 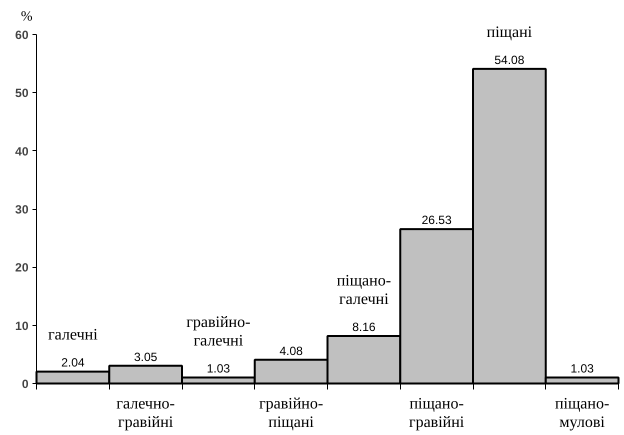 What do you see at coordinates (509, 59) in the screenshot?
I see `data-label: 54.08` at bounding box center [509, 59].